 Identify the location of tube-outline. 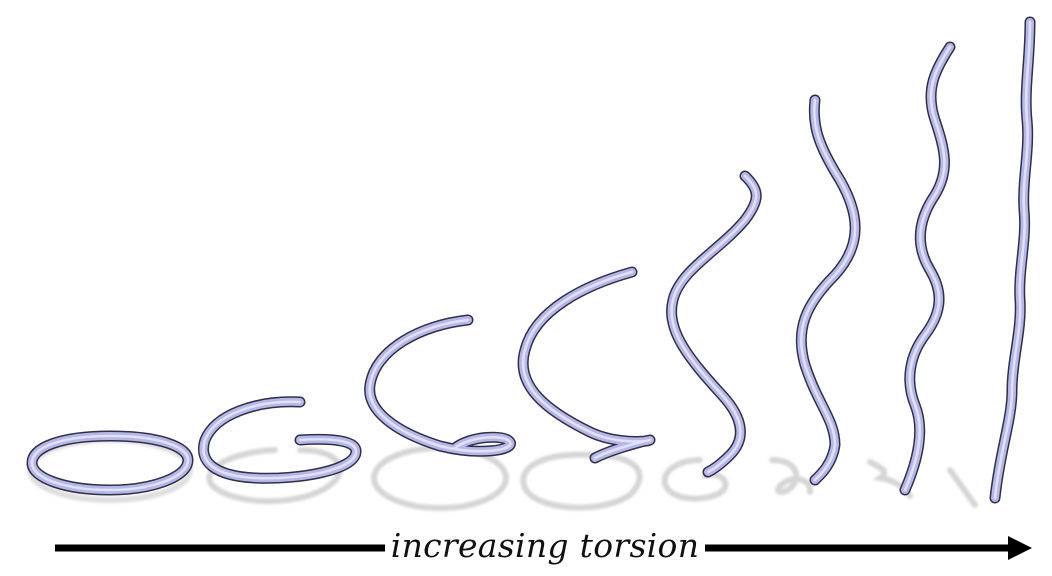
(440, 385).